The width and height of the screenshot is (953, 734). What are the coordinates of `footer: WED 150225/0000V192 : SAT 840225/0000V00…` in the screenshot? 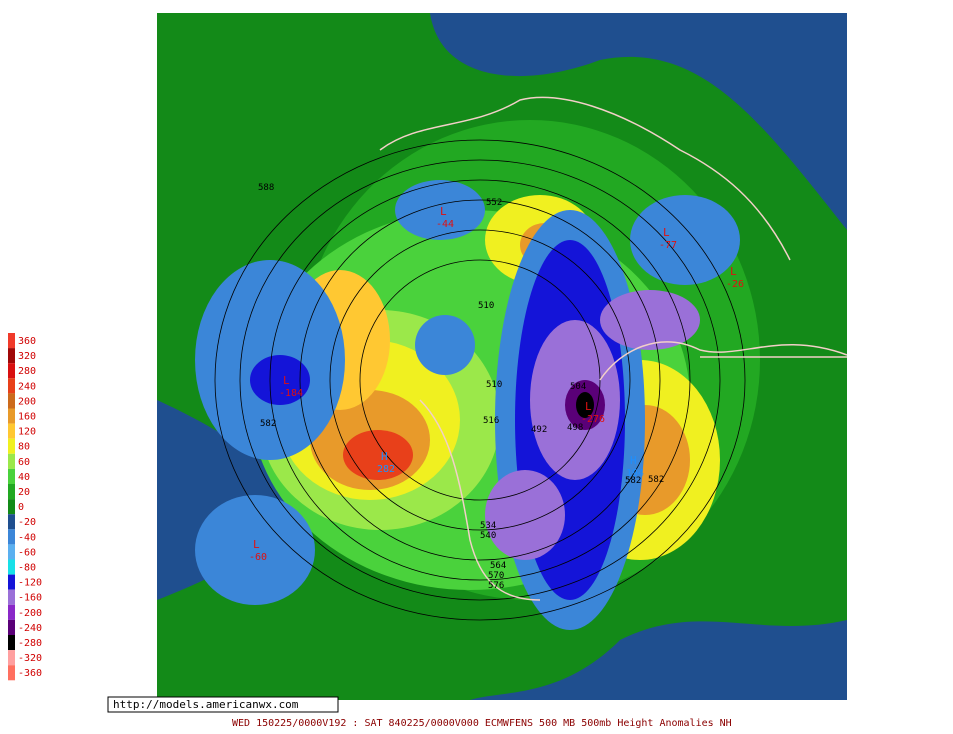 It's located at (482, 723).